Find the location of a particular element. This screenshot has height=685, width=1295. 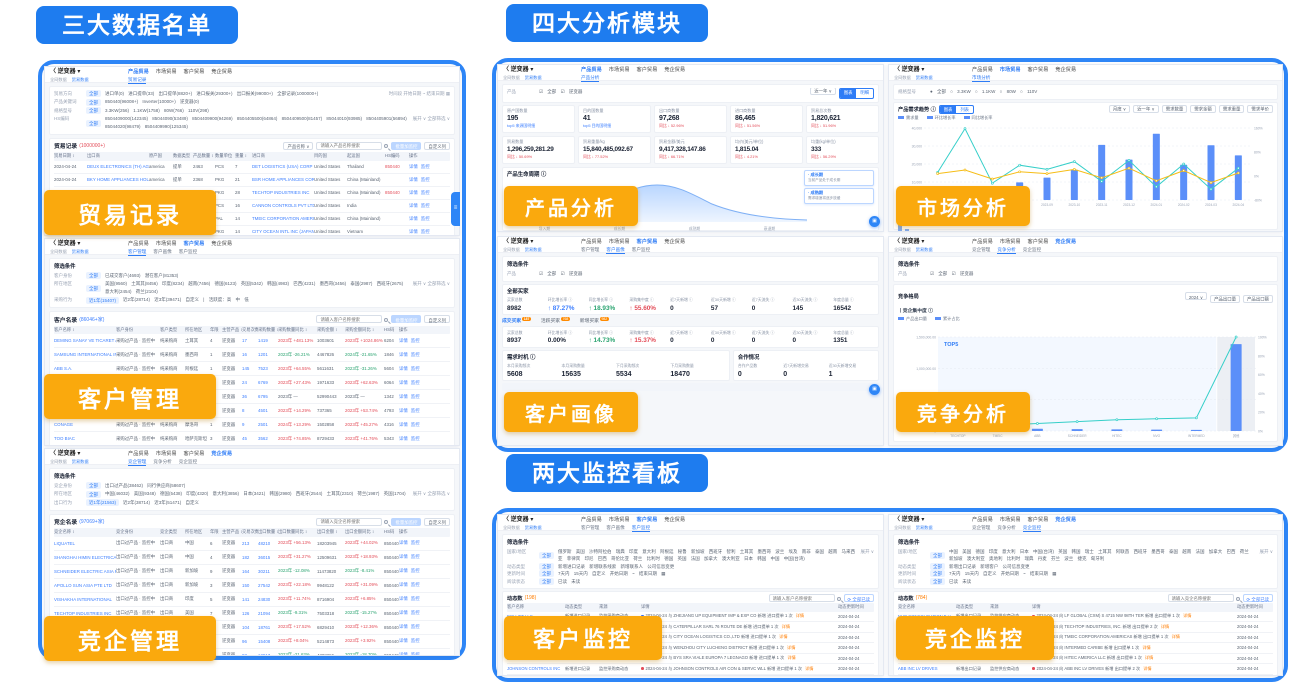

cell-name: VISHAKHA INTERNATIONAL is located at coordinates (83, 599).